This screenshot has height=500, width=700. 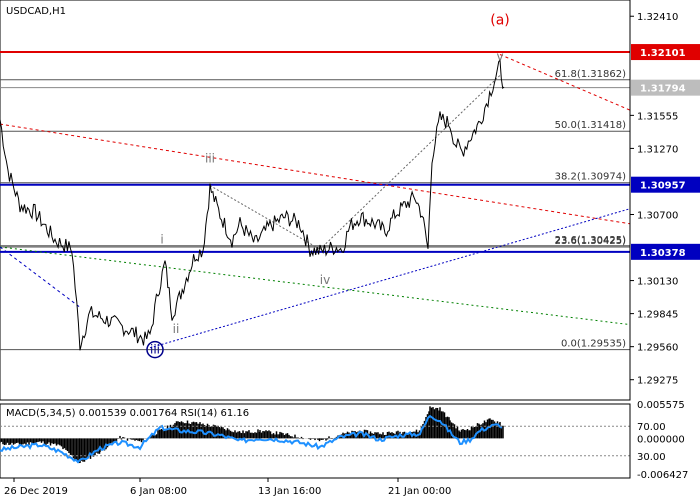 What do you see at coordinates (161, 239) in the screenshot?
I see `wave-label: i` at bounding box center [161, 239].